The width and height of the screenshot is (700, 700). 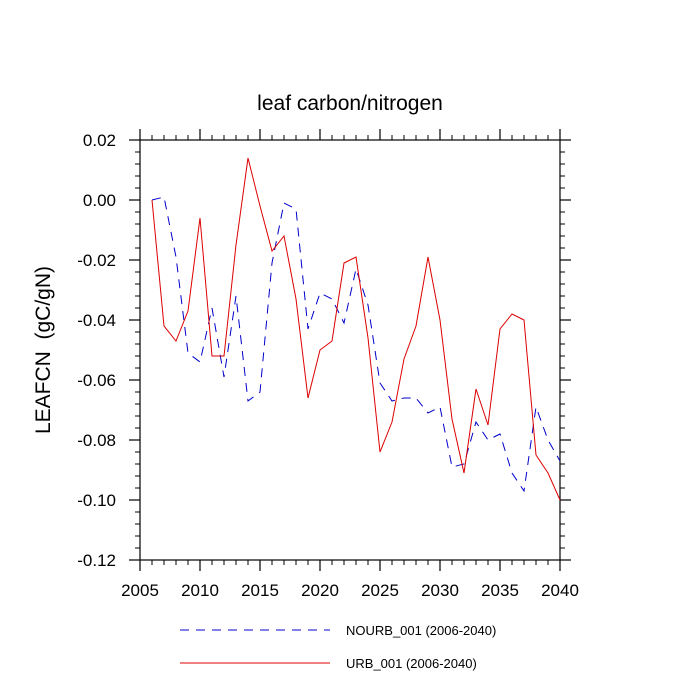 What do you see at coordinates (350, 103) in the screenshot?
I see `chart-title: leaf carbon/nitrogen` at bounding box center [350, 103].